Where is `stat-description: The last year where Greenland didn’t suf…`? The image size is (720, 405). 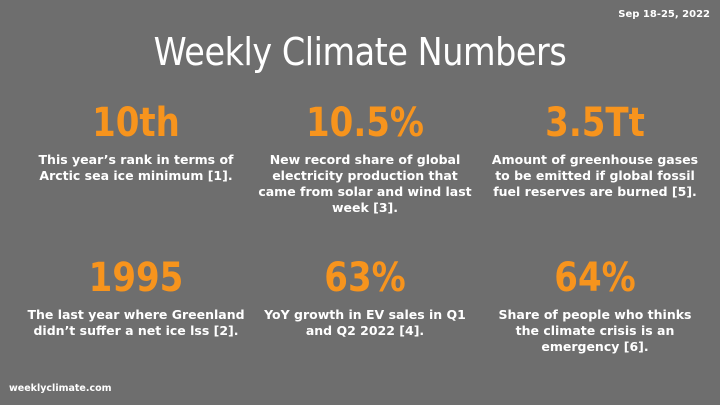
stat-description: The last year where Greenland didn’t suf… is located at coordinates (136, 322).